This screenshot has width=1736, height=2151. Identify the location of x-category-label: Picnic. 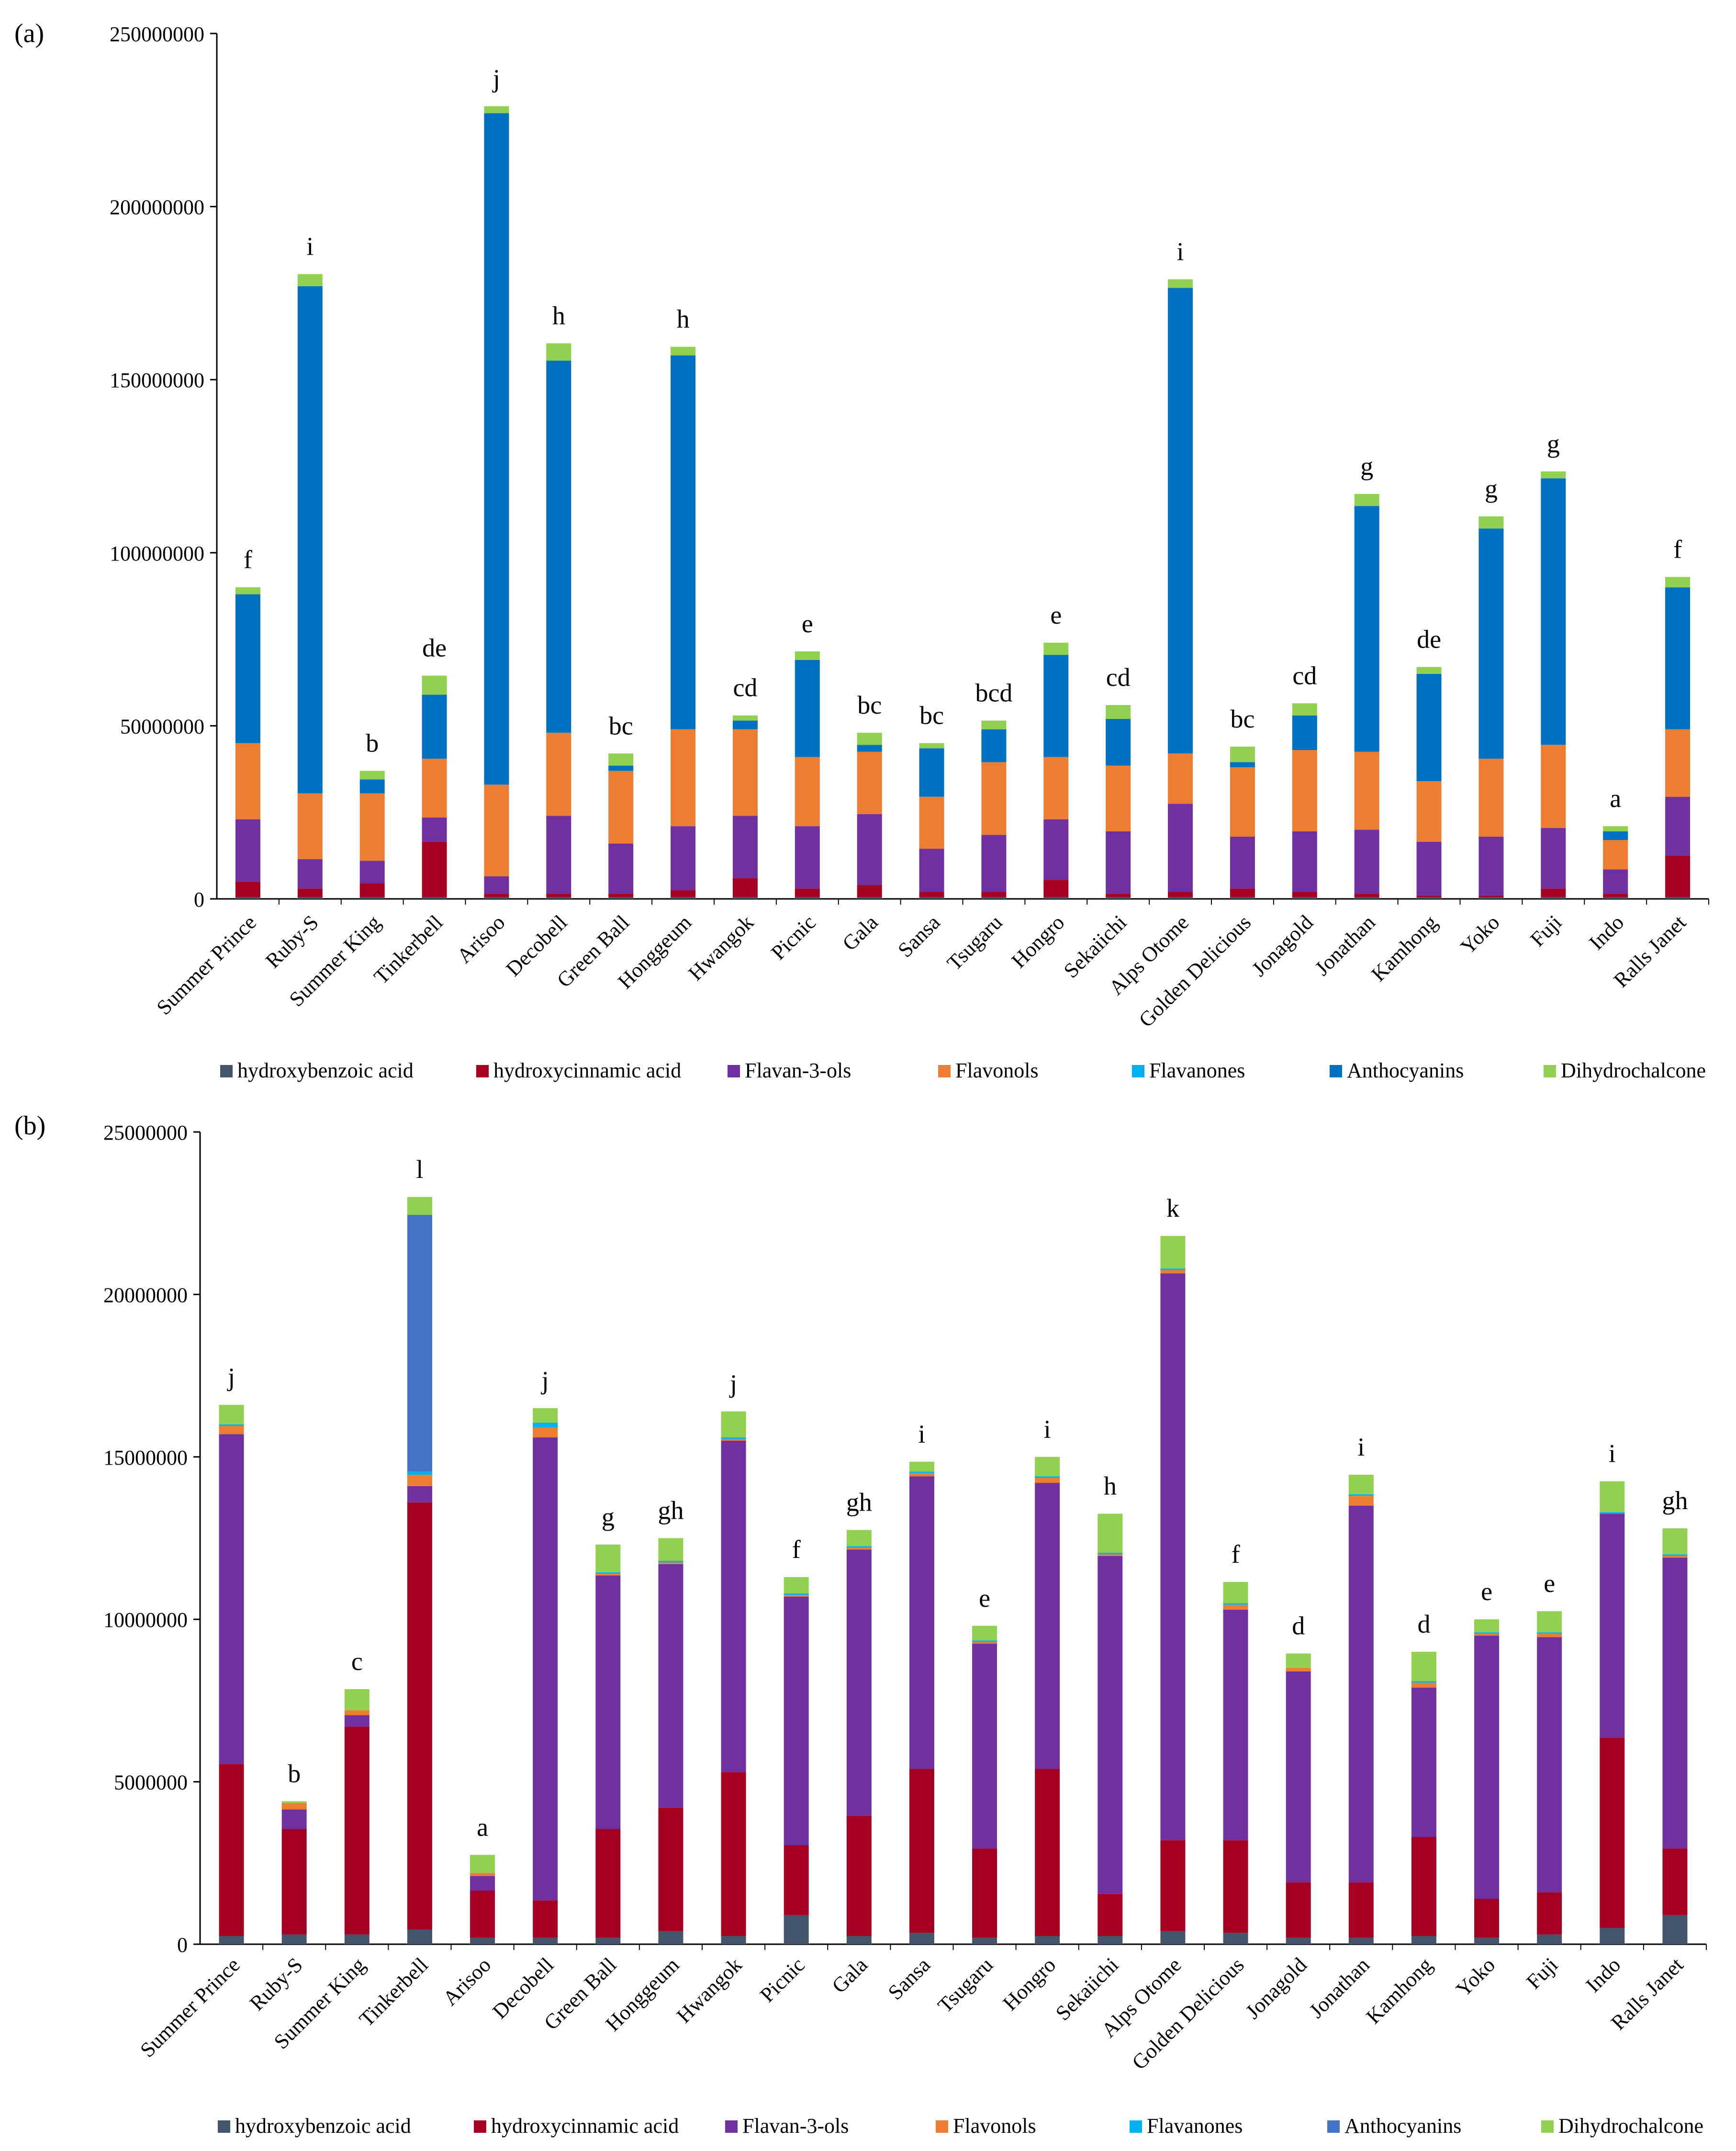
(782, 1979).